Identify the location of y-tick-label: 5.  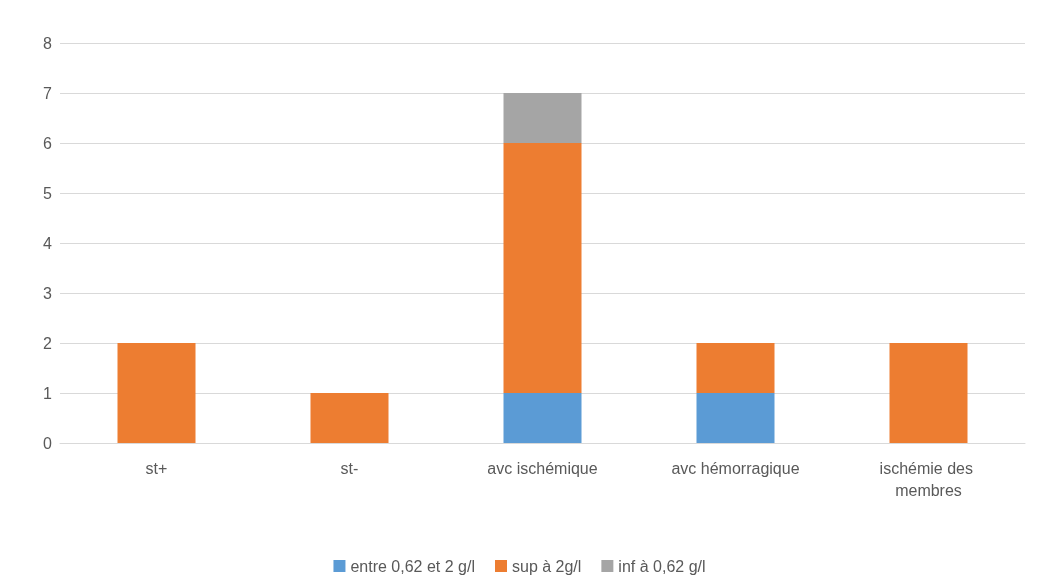
(48, 193).